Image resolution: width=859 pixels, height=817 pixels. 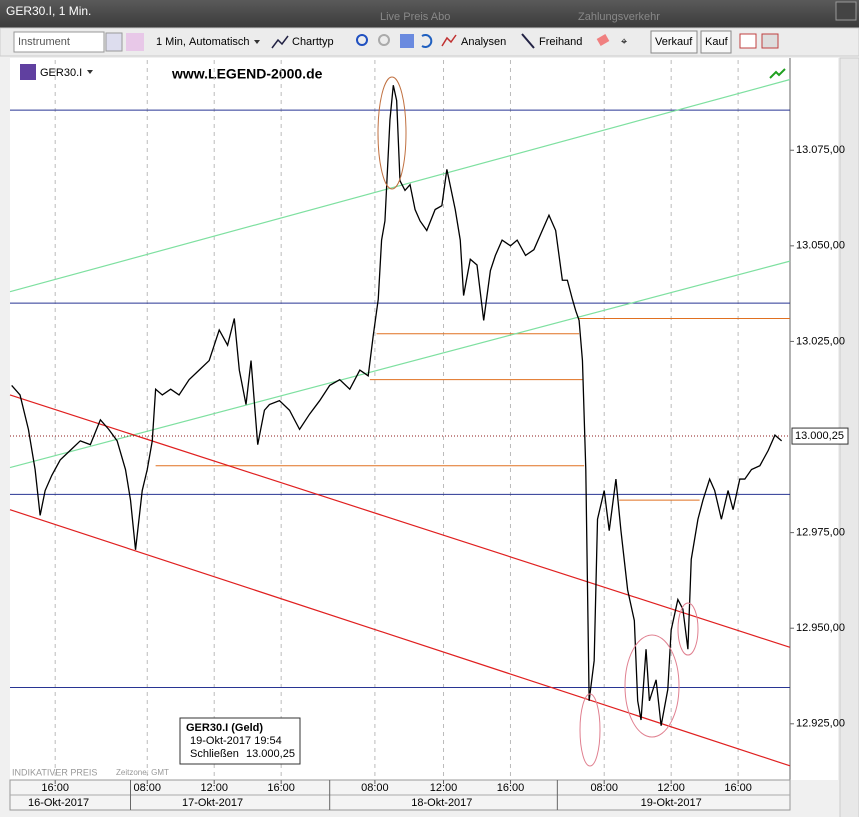 What do you see at coordinates (142, 772) in the screenshot?
I see `timezone: Zeitzone: GMT` at bounding box center [142, 772].